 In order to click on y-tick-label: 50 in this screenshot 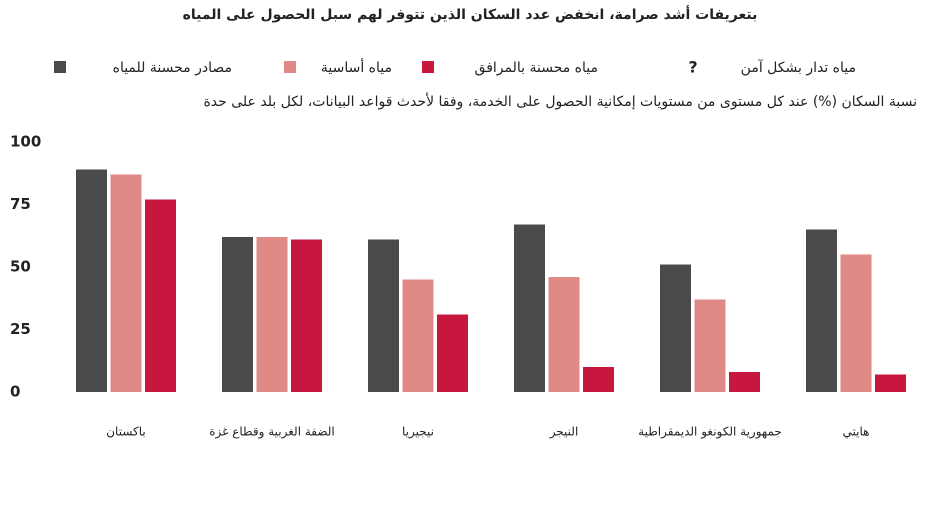, I will do `click(20, 267)`.